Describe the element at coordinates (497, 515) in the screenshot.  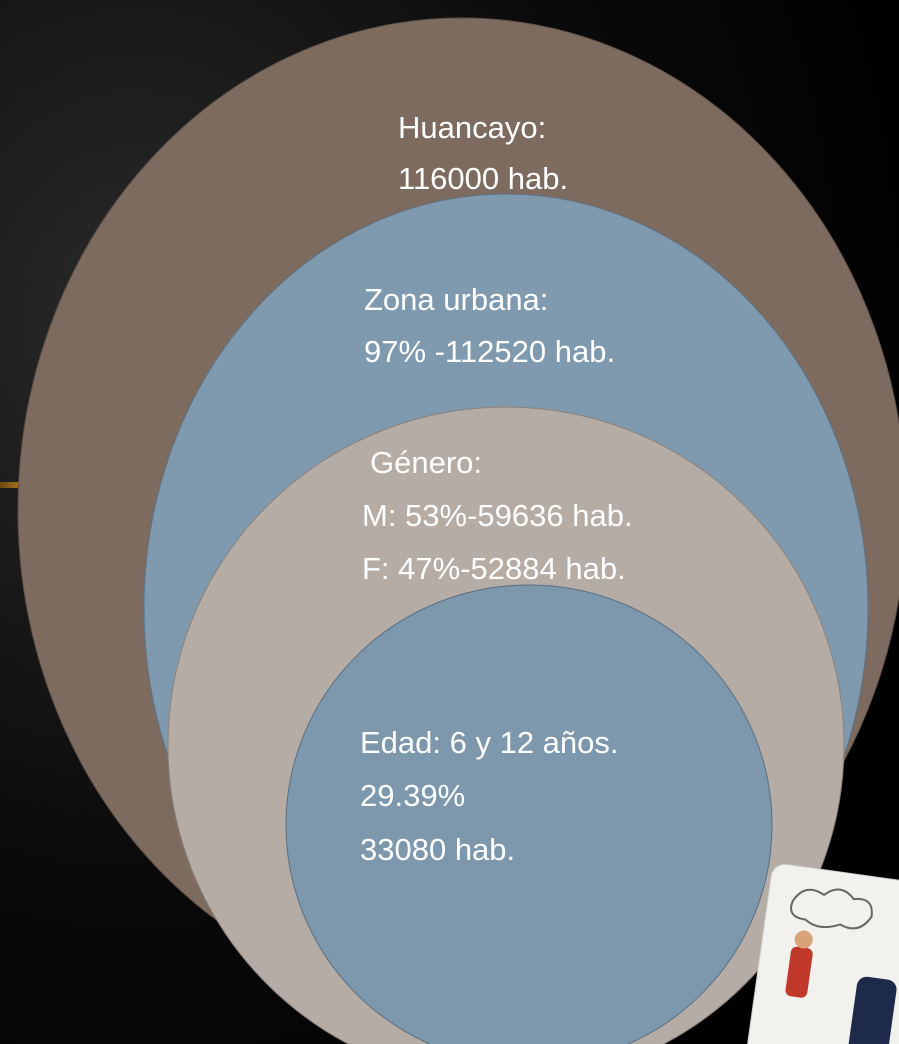
I see `node-text: M: 53%-59636 hab.` at that location.